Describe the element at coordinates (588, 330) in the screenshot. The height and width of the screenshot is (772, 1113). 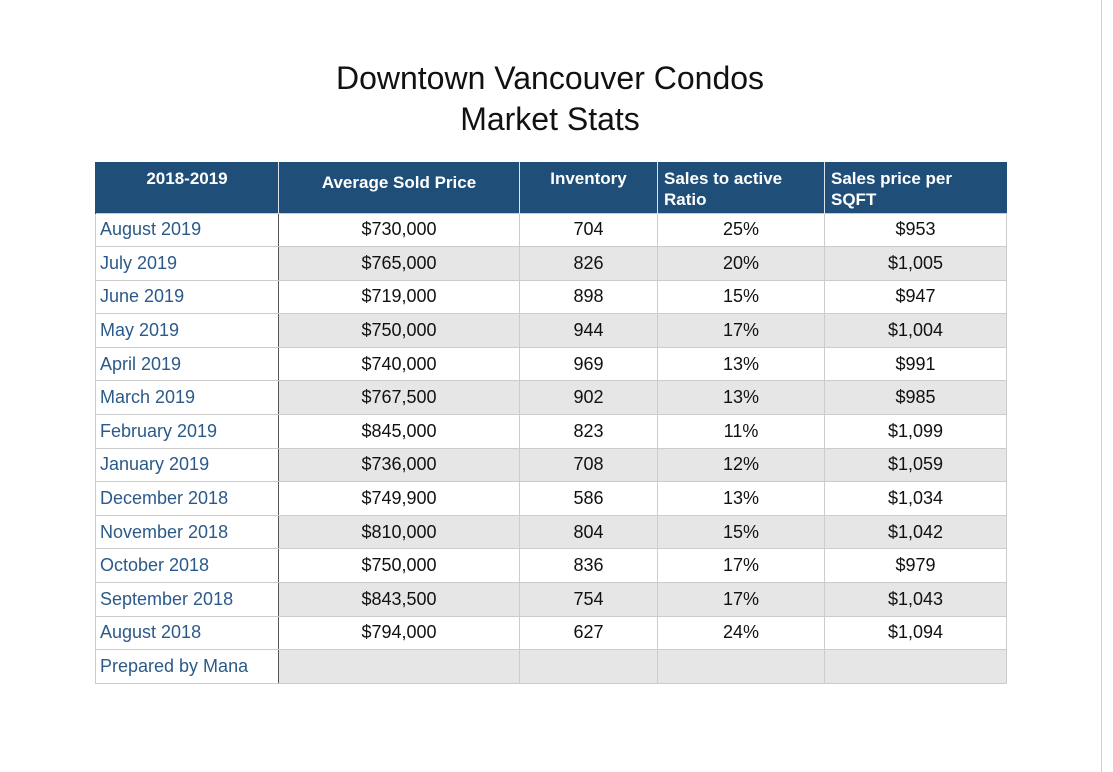
I see `cell-inventory: 944` at that location.